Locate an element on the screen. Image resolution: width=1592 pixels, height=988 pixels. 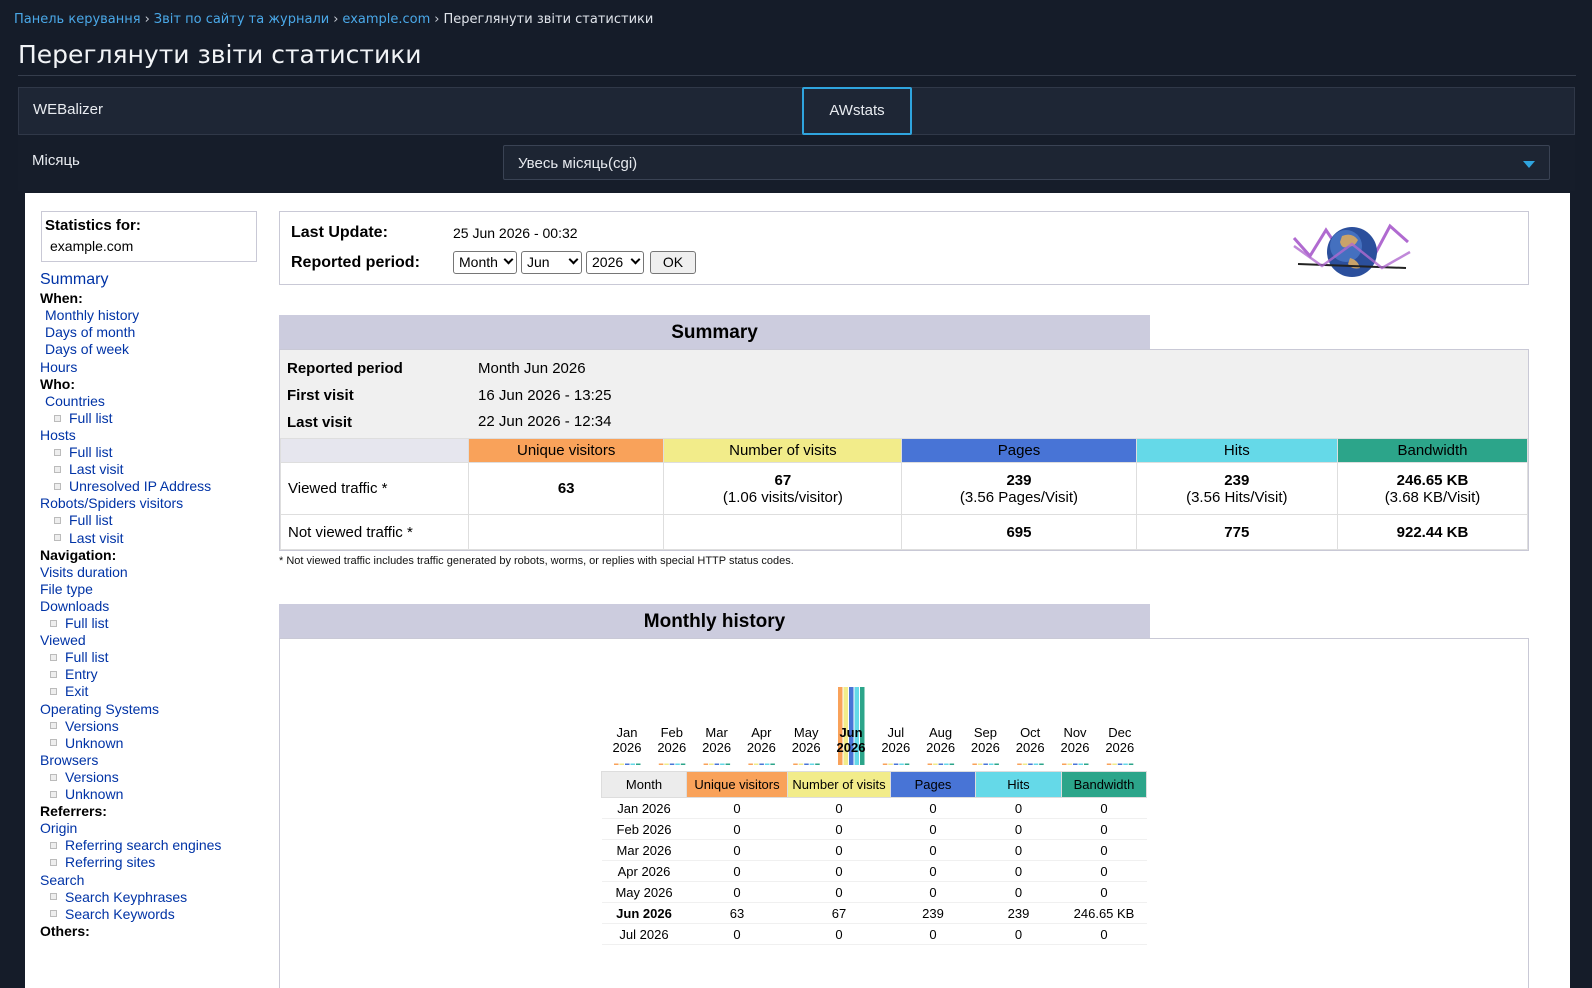
period-year-select: 2026 is located at coordinates (615, 262).